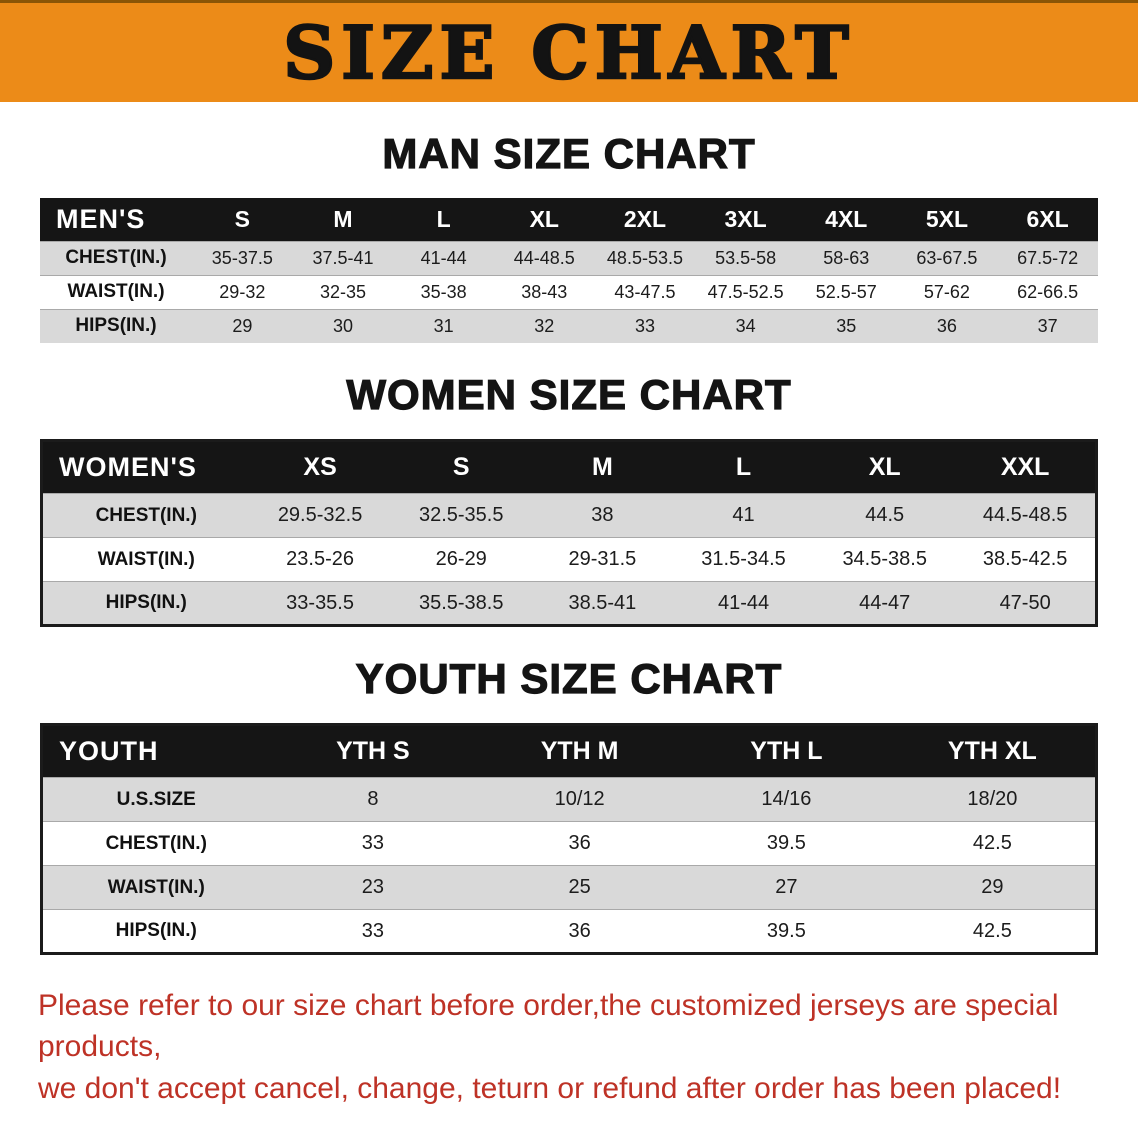 This screenshot has width=1138, height=1132. What do you see at coordinates (846, 219) in the screenshot?
I see `size-column-header: 4XL` at bounding box center [846, 219].